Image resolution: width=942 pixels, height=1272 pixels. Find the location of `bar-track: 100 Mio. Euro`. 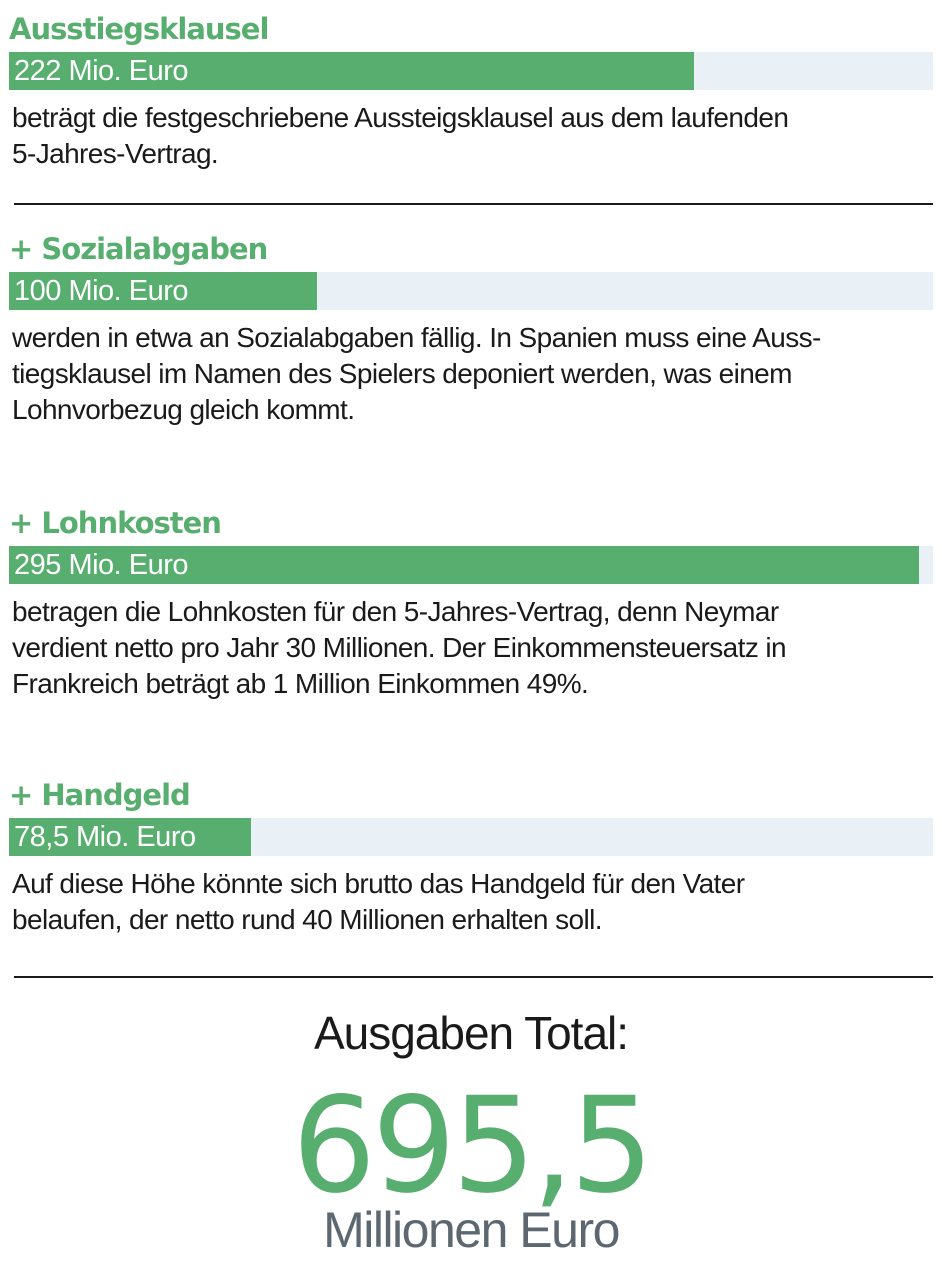

bar-track: 100 Mio. Euro is located at coordinates (471, 291).